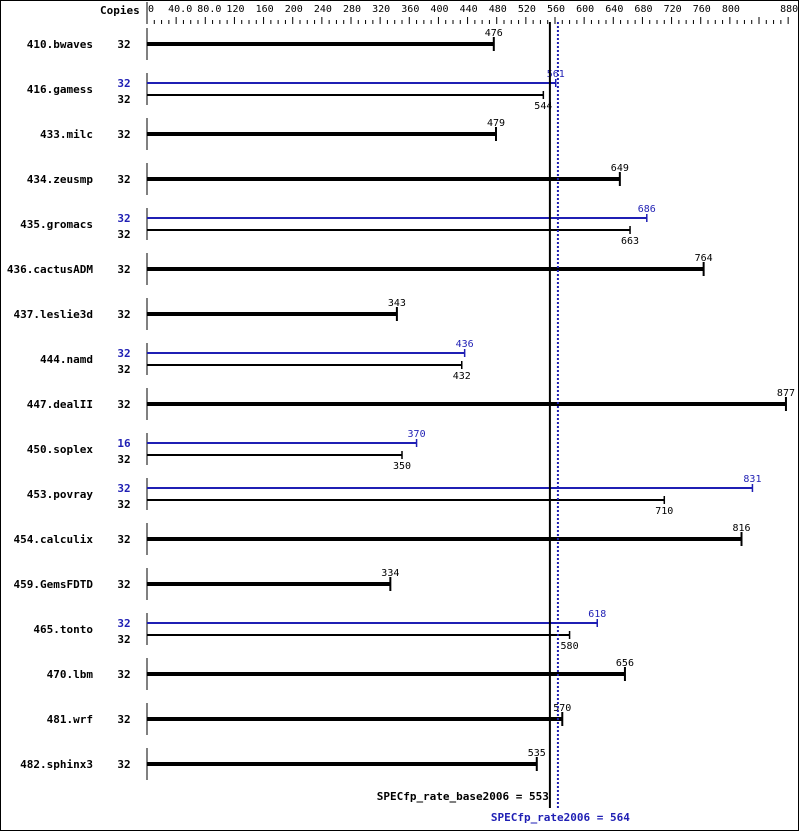  Describe the element at coordinates (151, 9) in the screenshot. I see `tick-label: 0` at that location.